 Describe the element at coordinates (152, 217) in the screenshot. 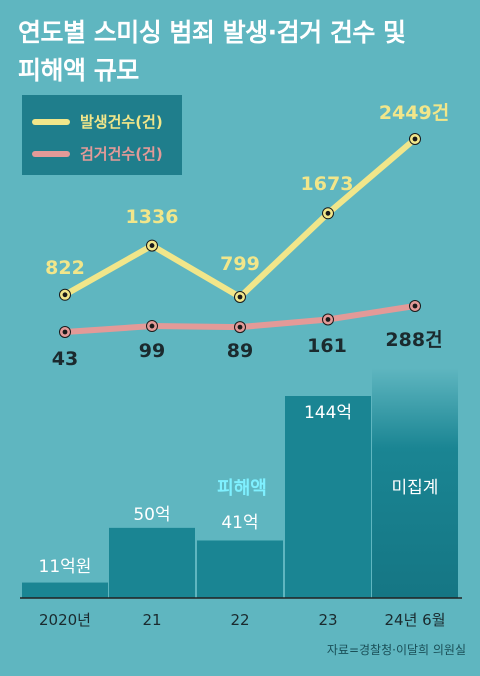

I see `occurrence-value-label: 1336` at that location.